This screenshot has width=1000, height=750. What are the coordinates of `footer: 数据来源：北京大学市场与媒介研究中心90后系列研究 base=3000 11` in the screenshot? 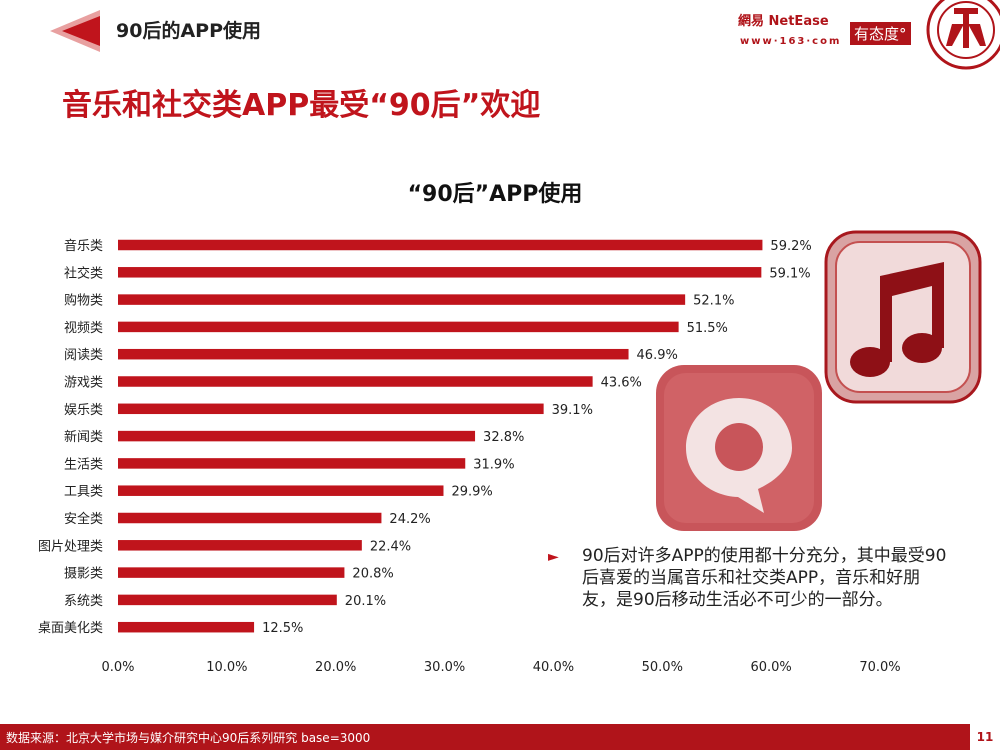 It's located at (500, 737).